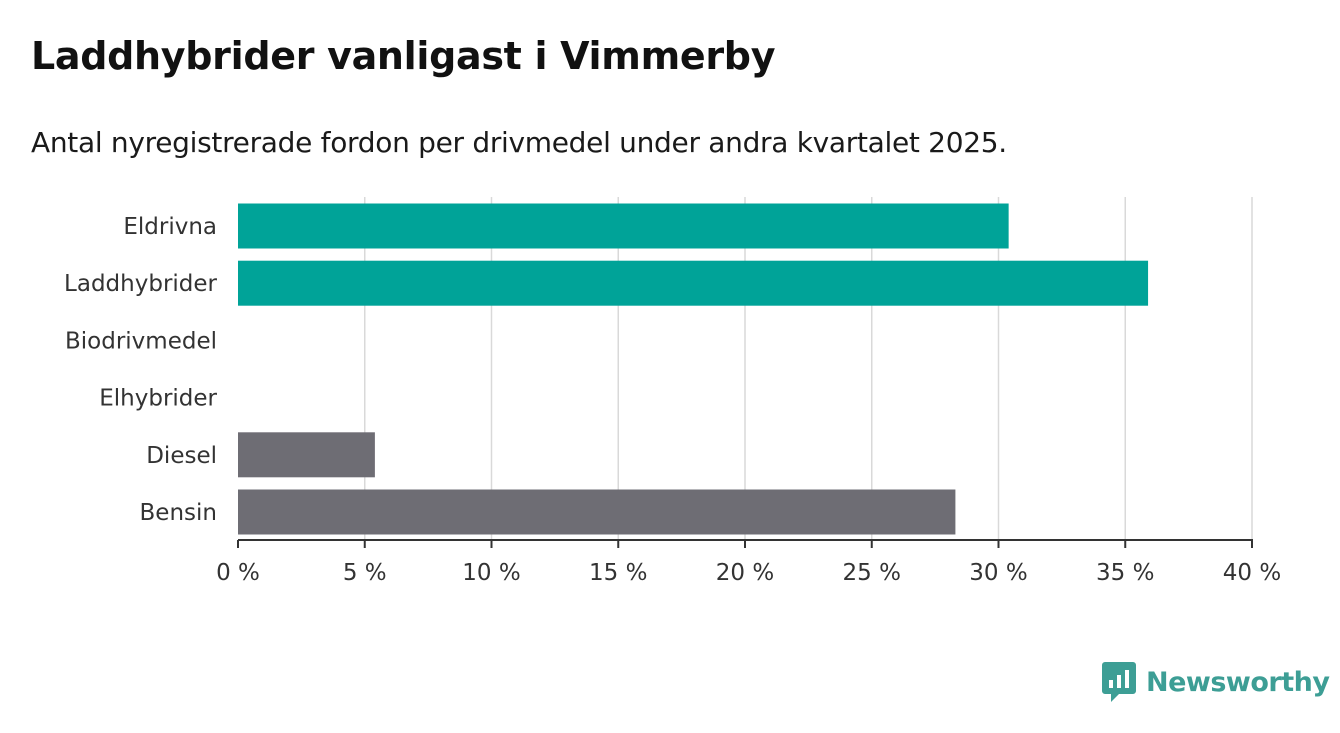 This screenshot has width=1340, height=733. What do you see at coordinates (158, 399) in the screenshot?
I see `category-label: Elhybrider` at bounding box center [158, 399].